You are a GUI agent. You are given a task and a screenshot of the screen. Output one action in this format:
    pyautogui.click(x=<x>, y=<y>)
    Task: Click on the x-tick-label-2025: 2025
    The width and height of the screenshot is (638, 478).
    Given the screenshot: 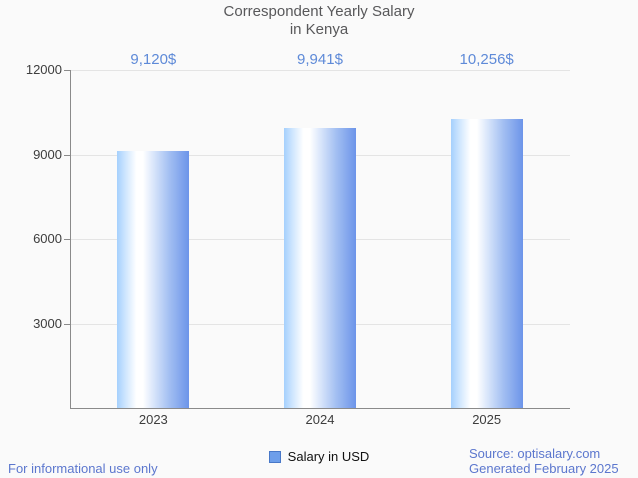 What is the action you would take?
    pyautogui.click(x=487, y=419)
    